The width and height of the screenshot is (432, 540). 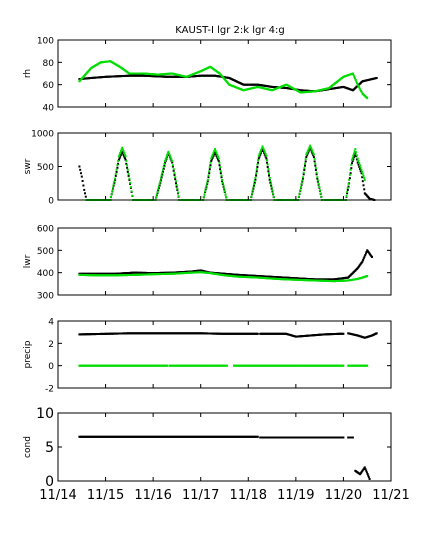 I want to click on panel-precip: -2 0 2 4 precip, so click(x=207, y=356).